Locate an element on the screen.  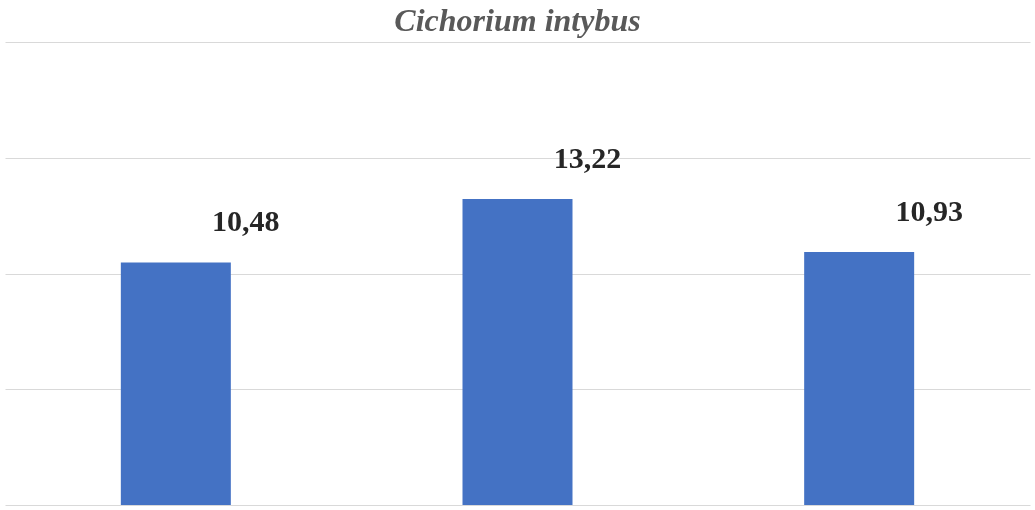
data-label: 10,93 is located at coordinates (929, 210).